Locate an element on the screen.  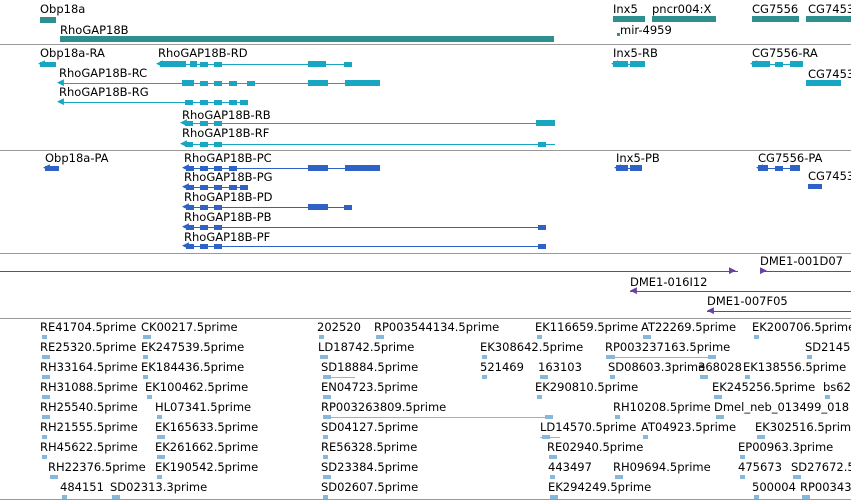
est-label: 443497 is located at coordinates (570, 467).